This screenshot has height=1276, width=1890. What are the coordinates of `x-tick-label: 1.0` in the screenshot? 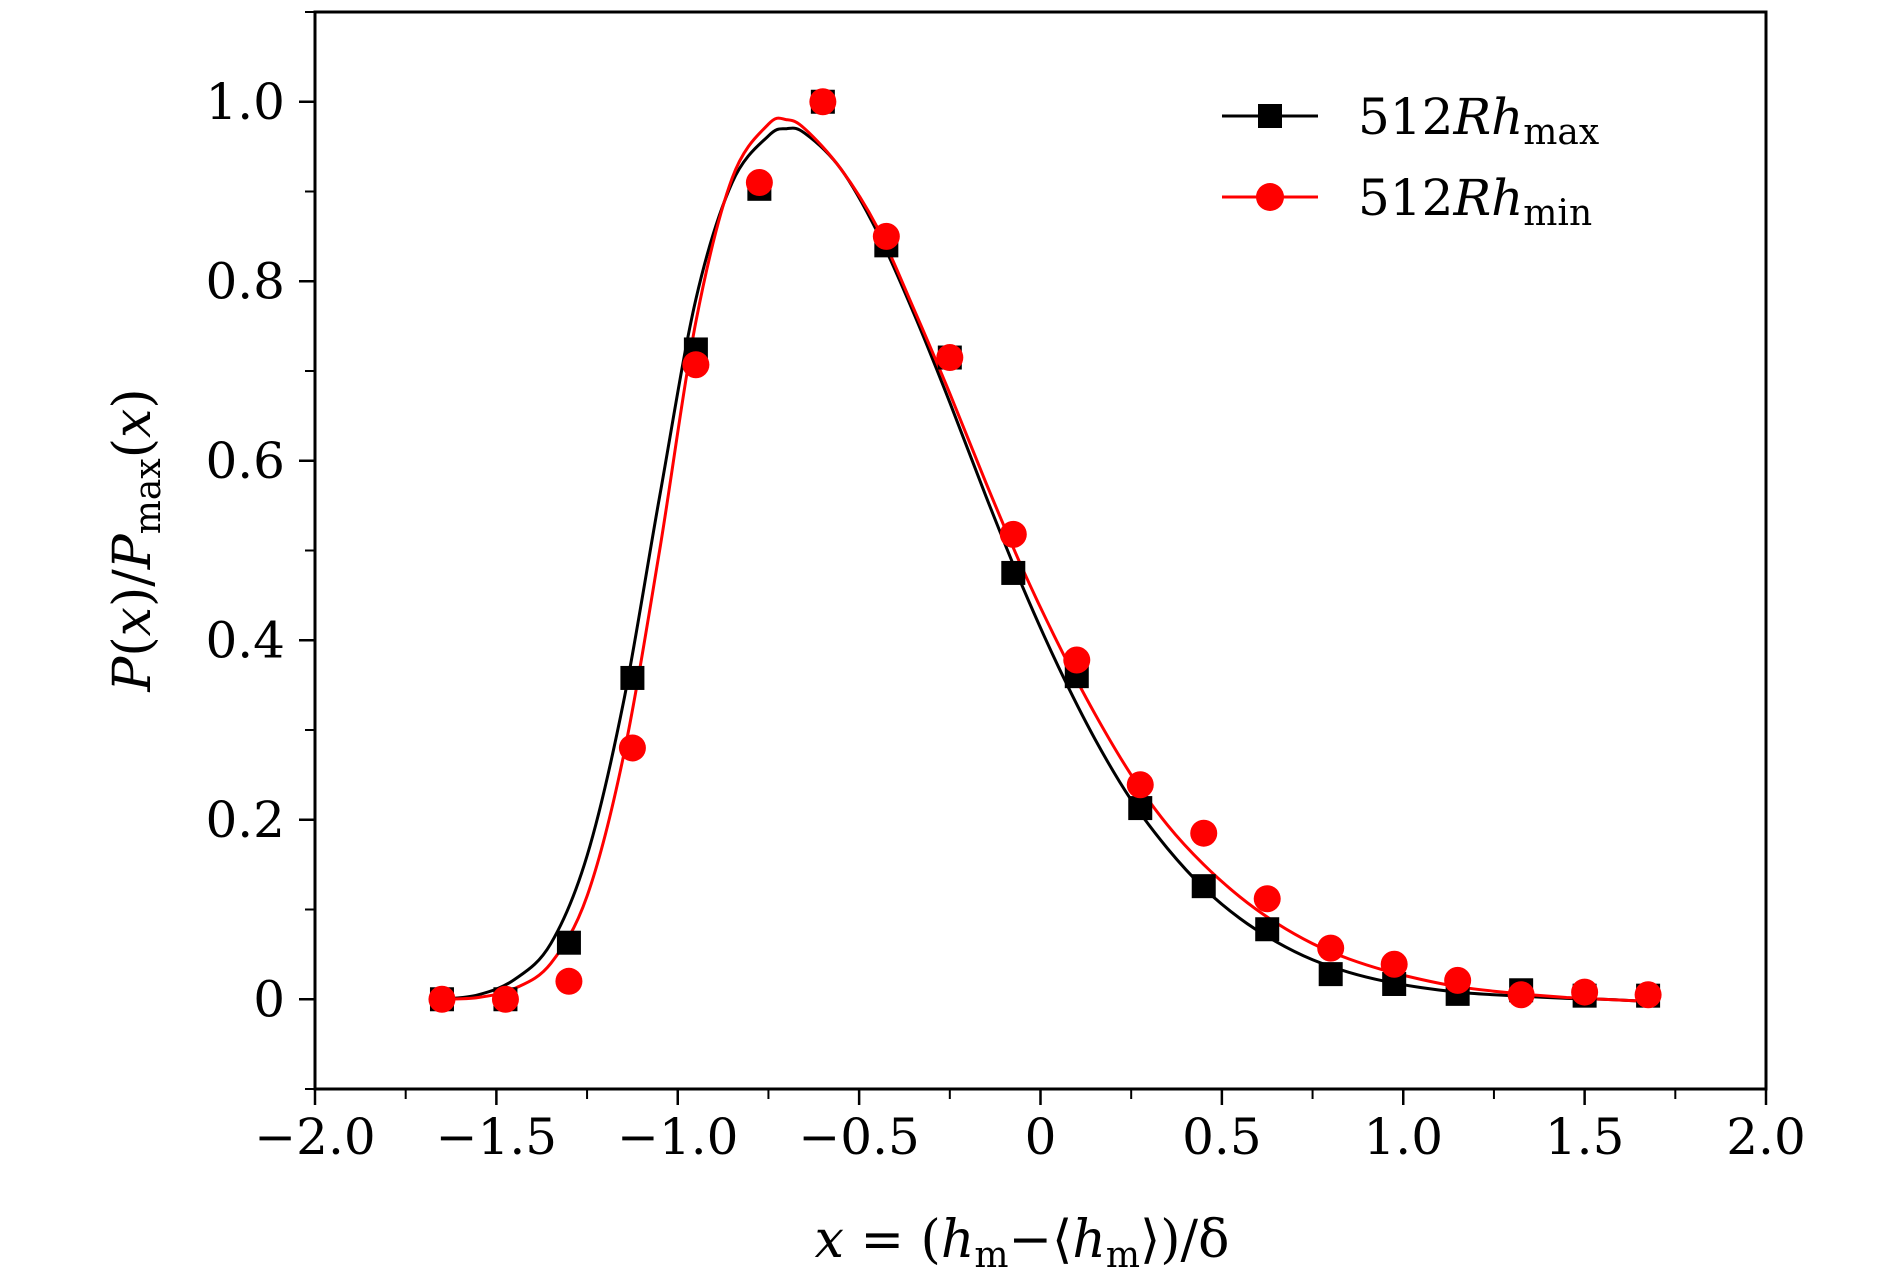 It's located at (1403, 1137).